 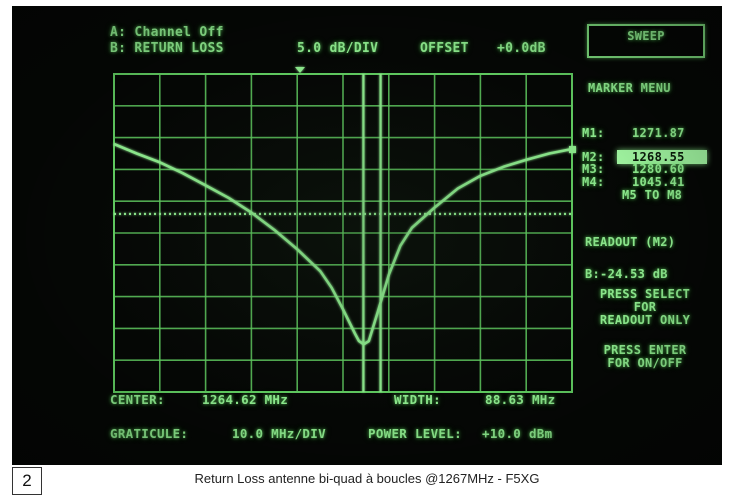 I want to click on marker-m4-value: 1045.41, so click(x=658, y=182).